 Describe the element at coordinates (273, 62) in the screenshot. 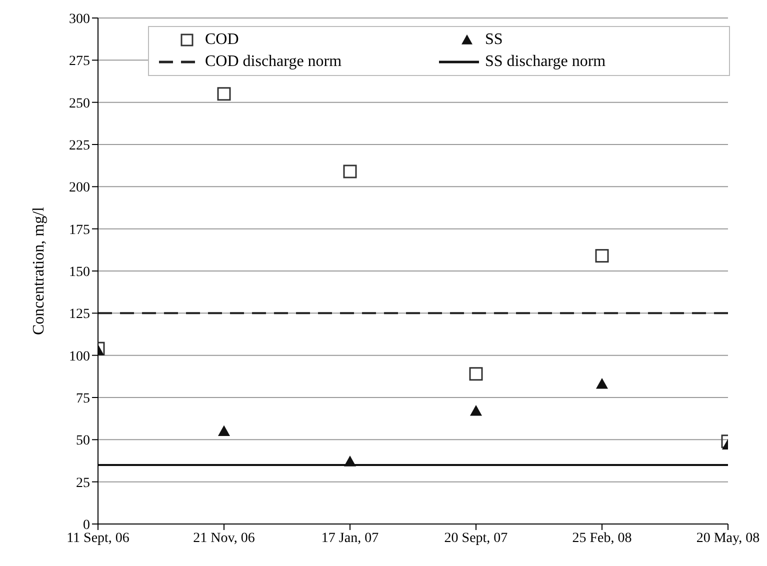

I see `legend-label: COD discharge norm` at that location.